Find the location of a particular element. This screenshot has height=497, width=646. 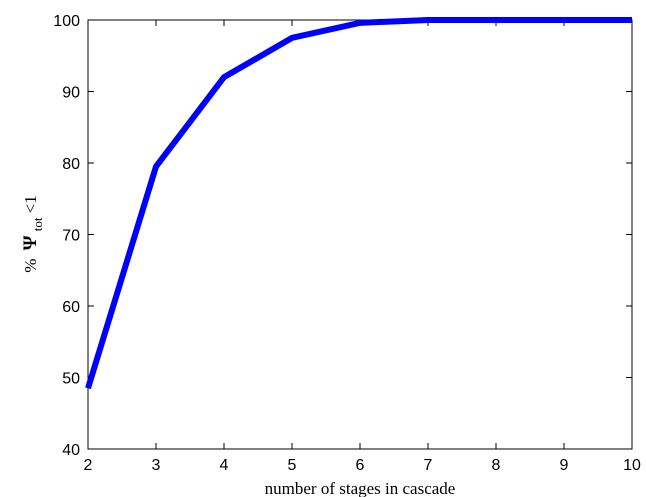

y-axis-label-symbol: Ψ is located at coordinates (30, 242).